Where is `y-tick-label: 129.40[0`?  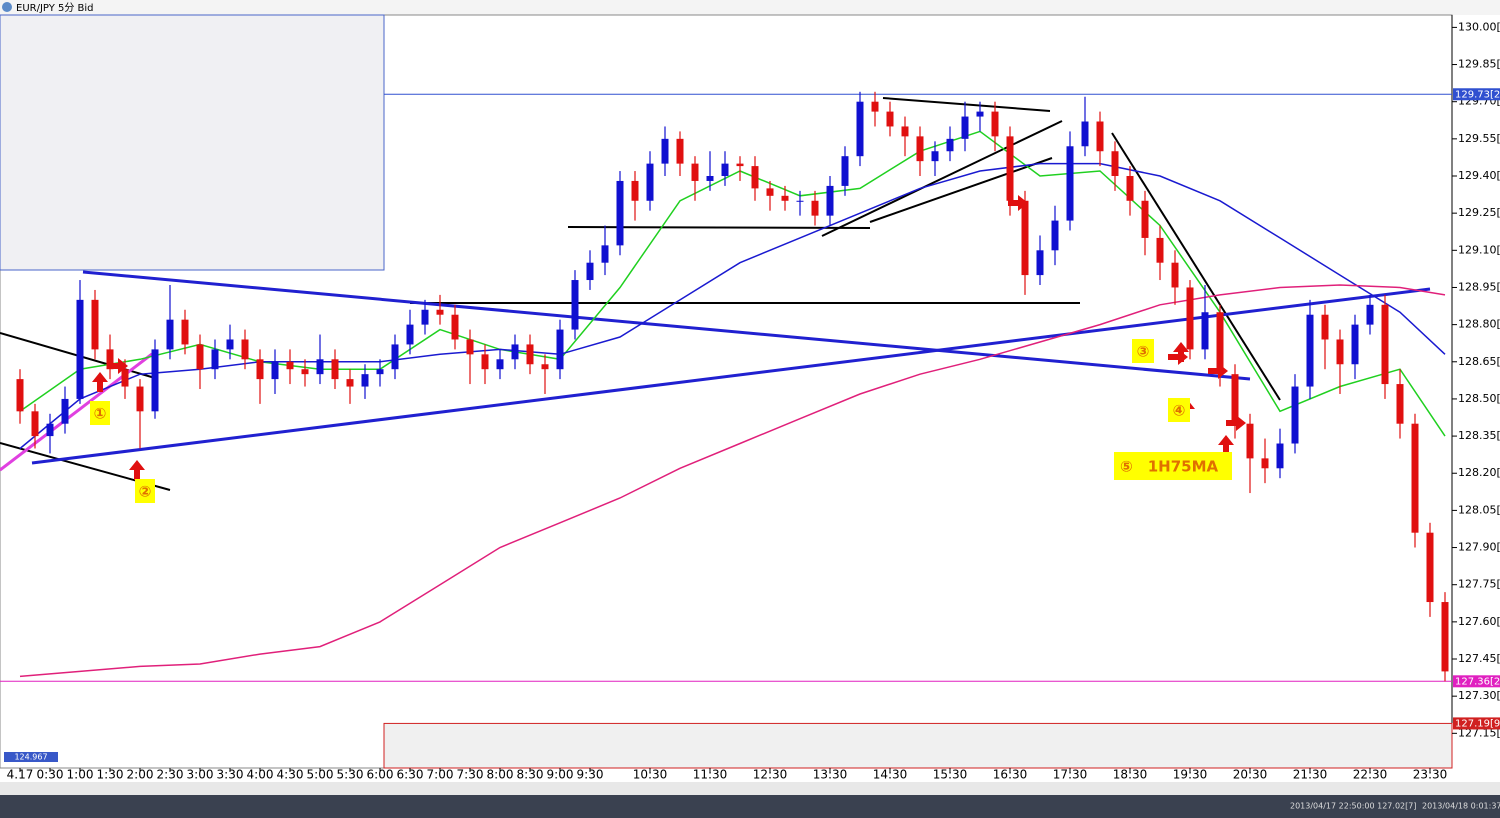
y-tick-label: 129.40[0 is located at coordinates (1479, 175).